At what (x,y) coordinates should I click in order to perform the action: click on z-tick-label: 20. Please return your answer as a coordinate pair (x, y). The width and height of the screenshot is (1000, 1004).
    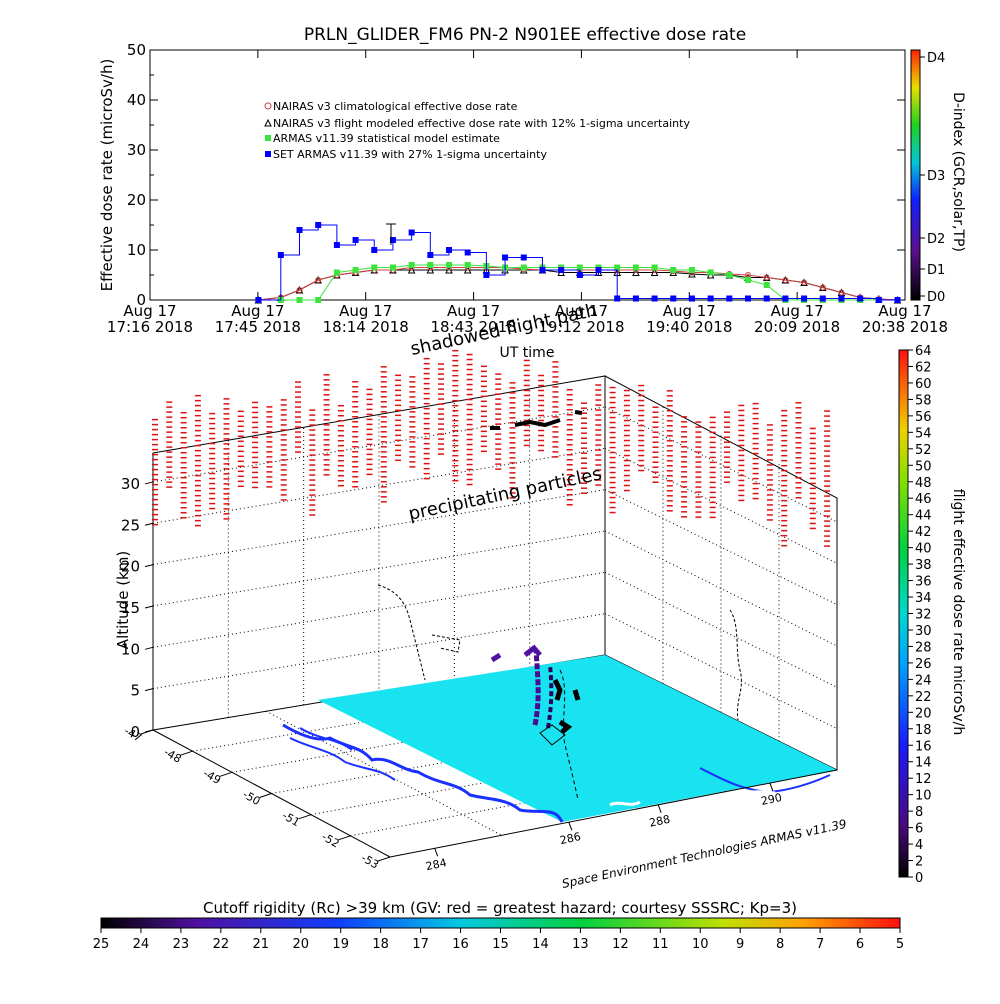
    Looking at the image, I should click on (130, 567).